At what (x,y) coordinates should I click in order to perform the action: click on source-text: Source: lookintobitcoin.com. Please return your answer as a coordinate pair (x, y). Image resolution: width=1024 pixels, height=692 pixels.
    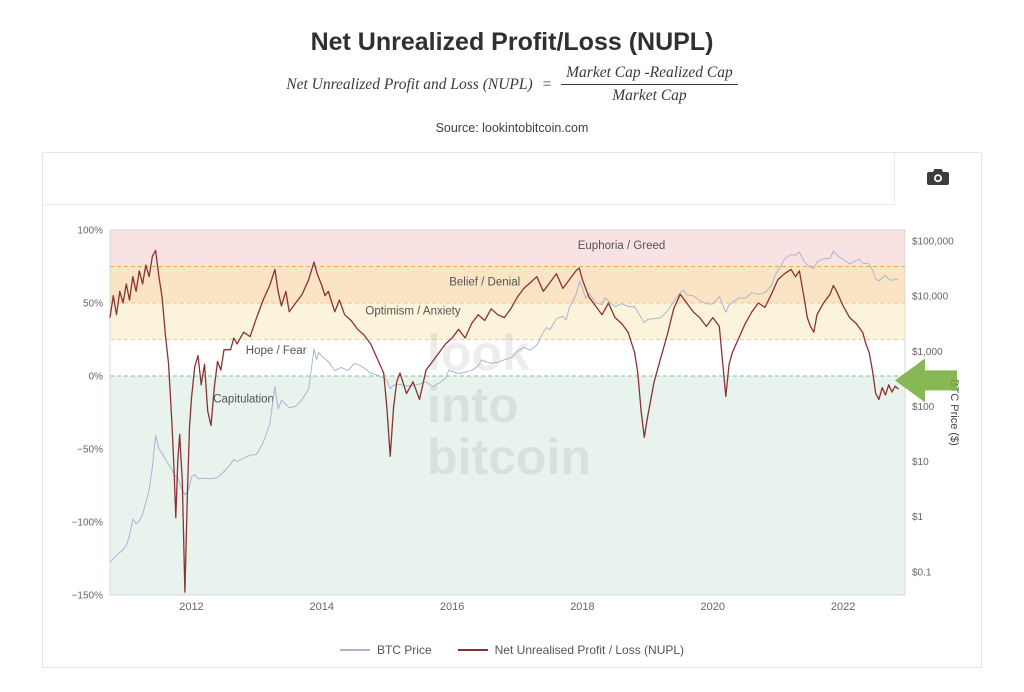
    Looking at the image, I should click on (512, 128).